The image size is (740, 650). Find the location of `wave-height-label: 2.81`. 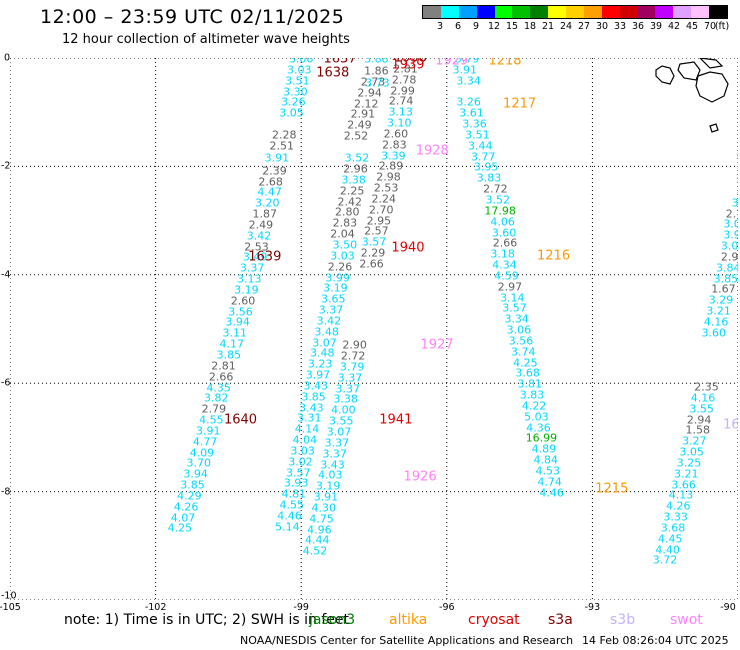

wave-height-label: 2.81 is located at coordinates (405, 69).